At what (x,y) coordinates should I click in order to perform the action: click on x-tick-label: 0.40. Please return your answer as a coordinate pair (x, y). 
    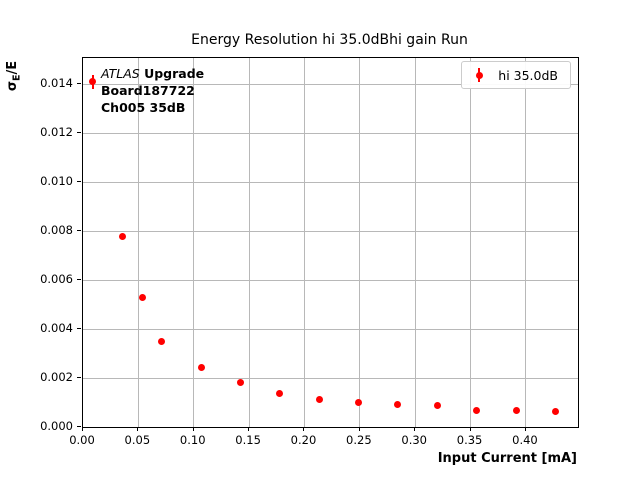
    Looking at the image, I should click on (525, 440).